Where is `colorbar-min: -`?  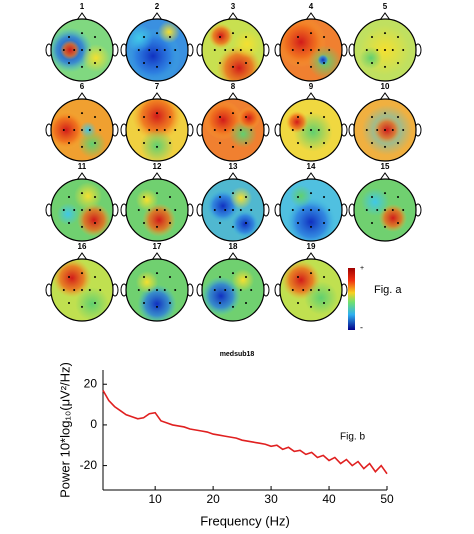 colorbar-min: - is located at coordinates (361, 327).